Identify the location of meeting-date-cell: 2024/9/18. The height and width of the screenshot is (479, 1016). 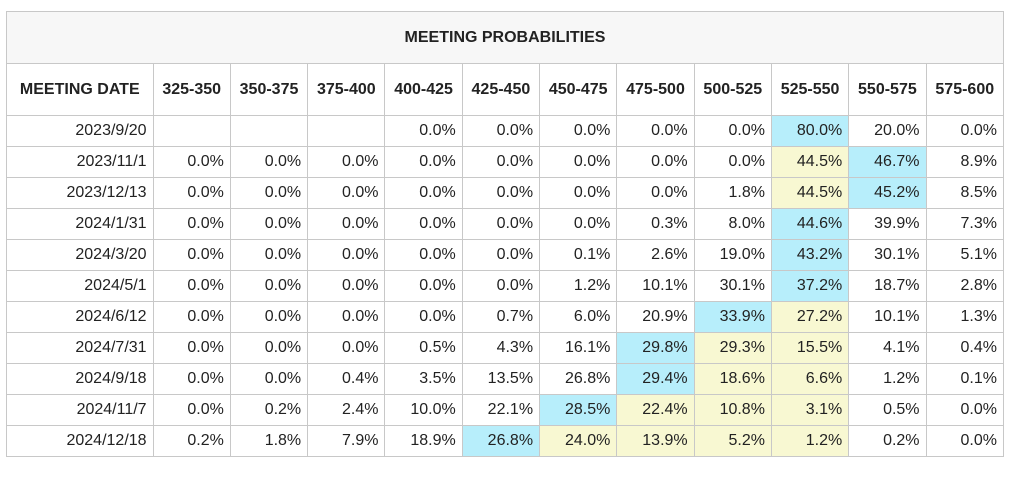
(80, 379).